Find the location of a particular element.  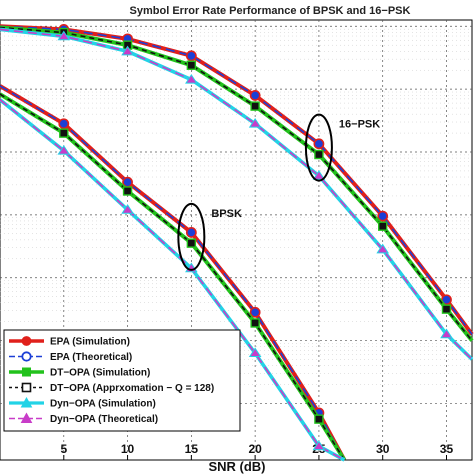

legend-row: EPA (Theoretical) is located at coordinates (70, 357).